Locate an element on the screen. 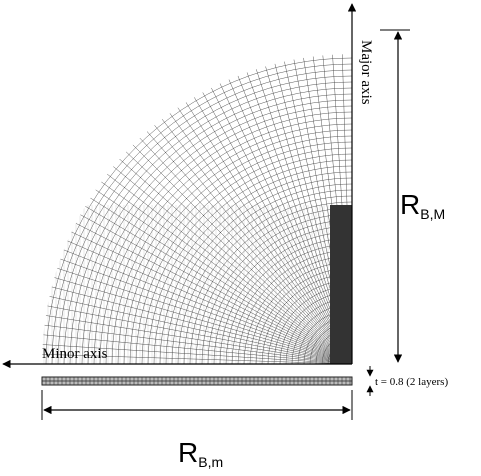  subscript: B,M is located at coordinates (432, 214).